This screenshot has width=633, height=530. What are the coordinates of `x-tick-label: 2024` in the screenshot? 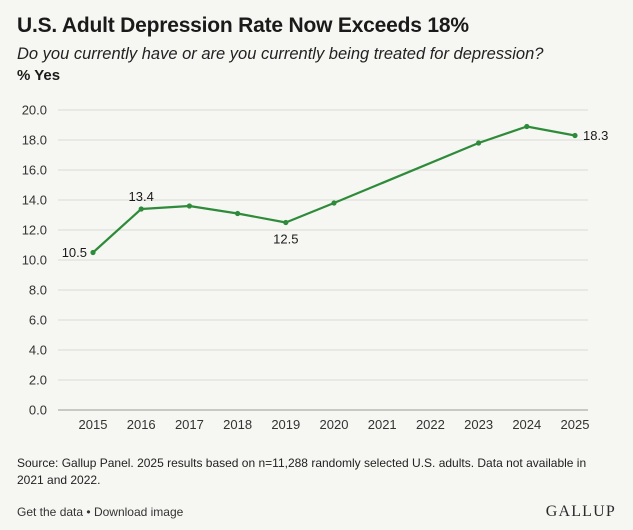 It's located at (526, 424).